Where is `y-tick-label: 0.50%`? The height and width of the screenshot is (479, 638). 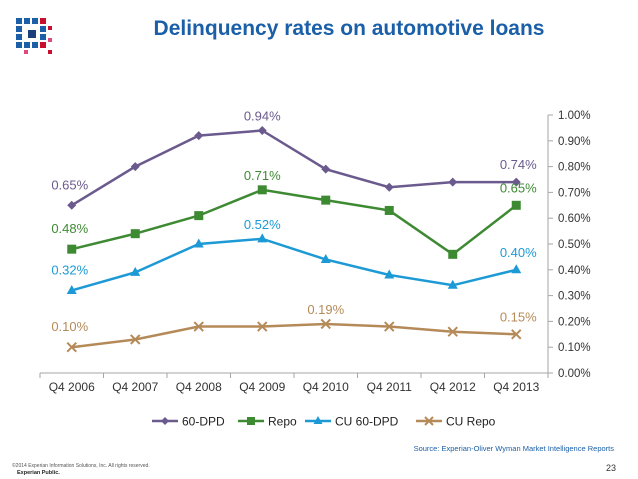
y-tick-label: 0.50% is located at coordinates (574, 245).